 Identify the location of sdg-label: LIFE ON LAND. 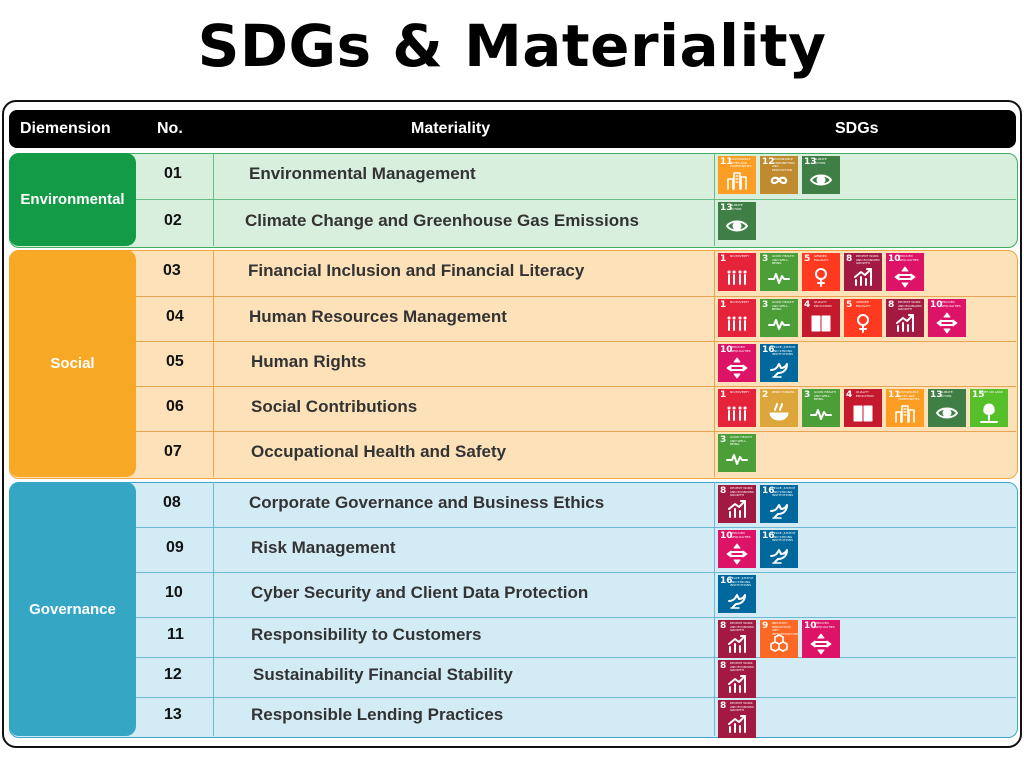
(993, 392).